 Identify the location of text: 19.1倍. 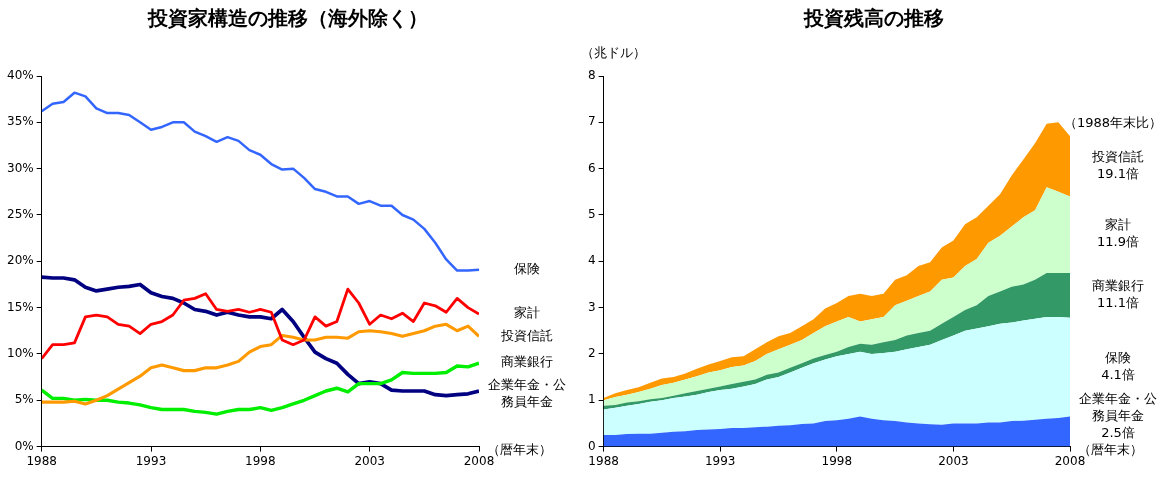
(1118, 173).